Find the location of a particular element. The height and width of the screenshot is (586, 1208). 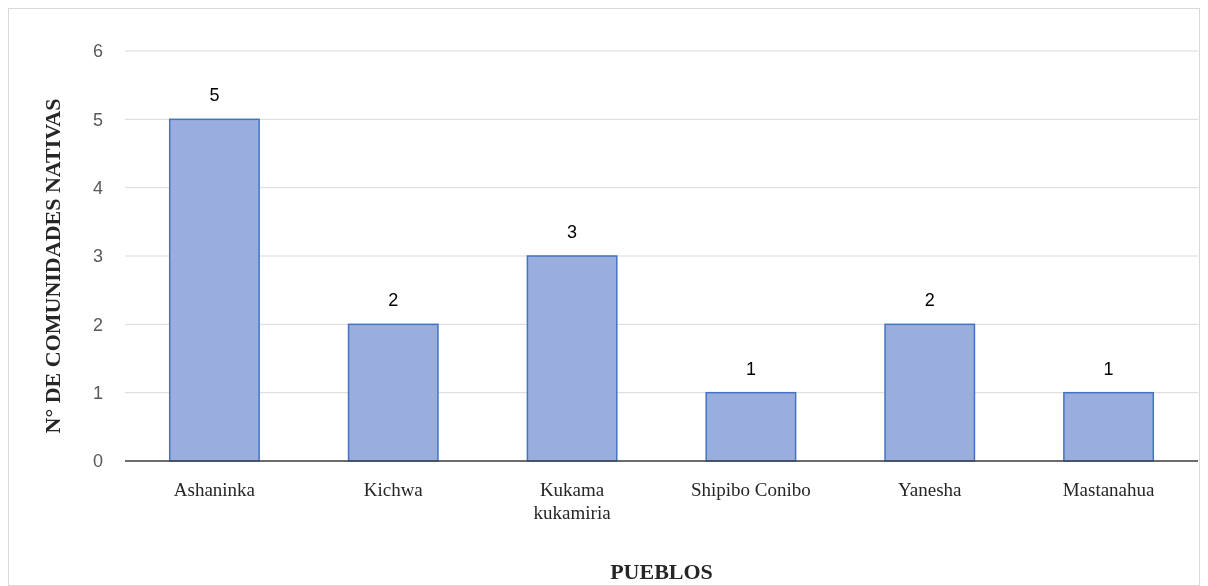

y-tick-label: 6 is located at coordinates (97, 51).